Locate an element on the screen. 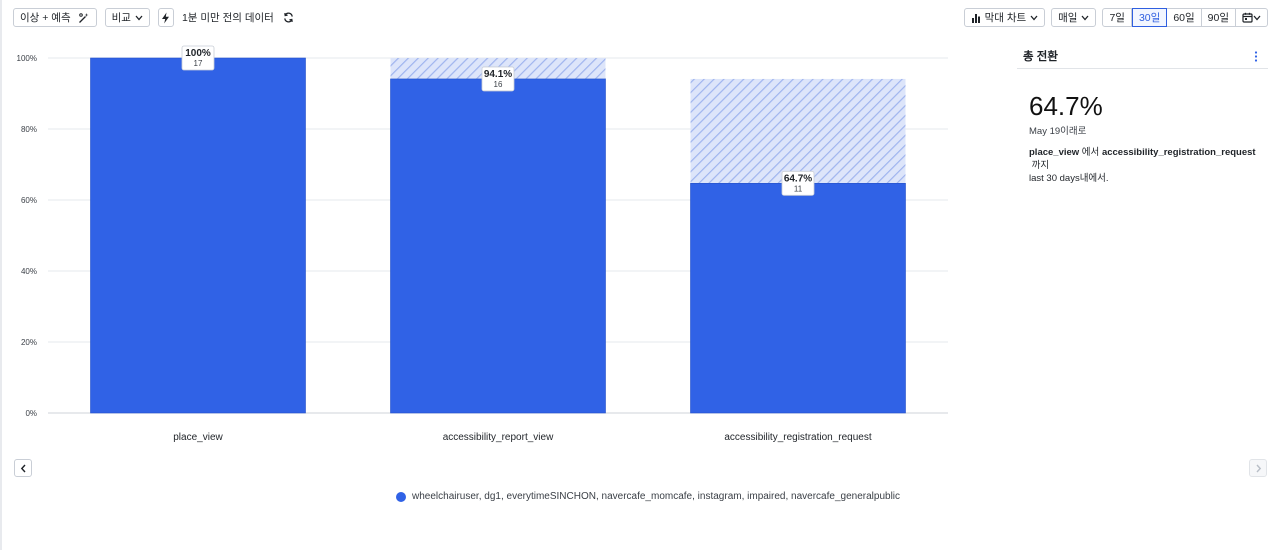 This screenshot has height=550, width=1280. interval-dropdown: 매일 is located at coordinates (1074, 17).